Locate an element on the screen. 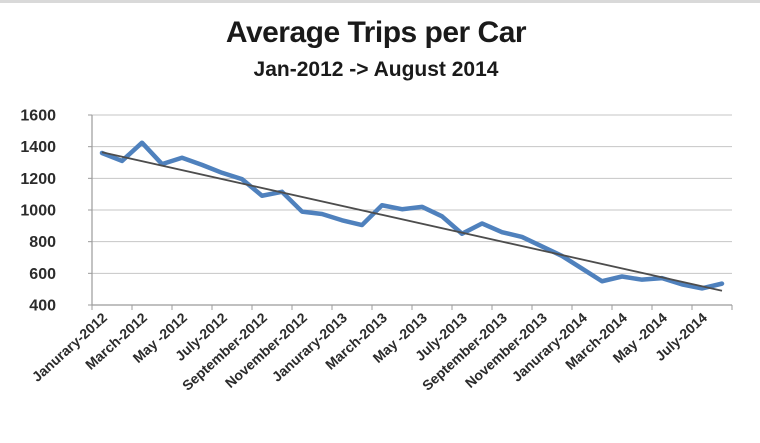 The height and width of the screenshot is (443, 760). y-axis-tick-label: 1000 is located at coordinates (38, 211).